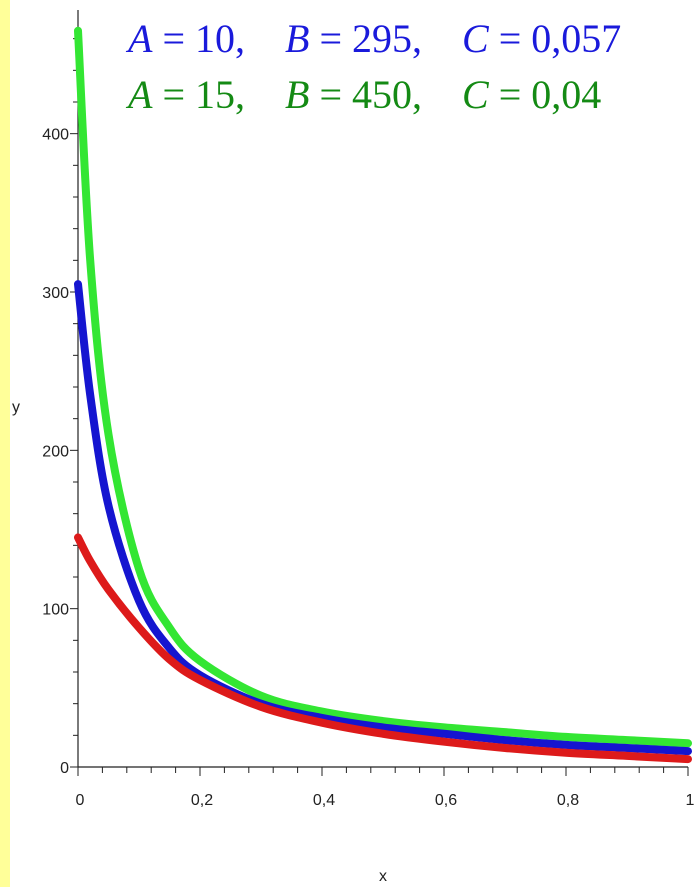  What do you see at coordinates (545, 94) in the screenshot?
I see `equation-text: = 0,04` at bounding box center [545, 94].